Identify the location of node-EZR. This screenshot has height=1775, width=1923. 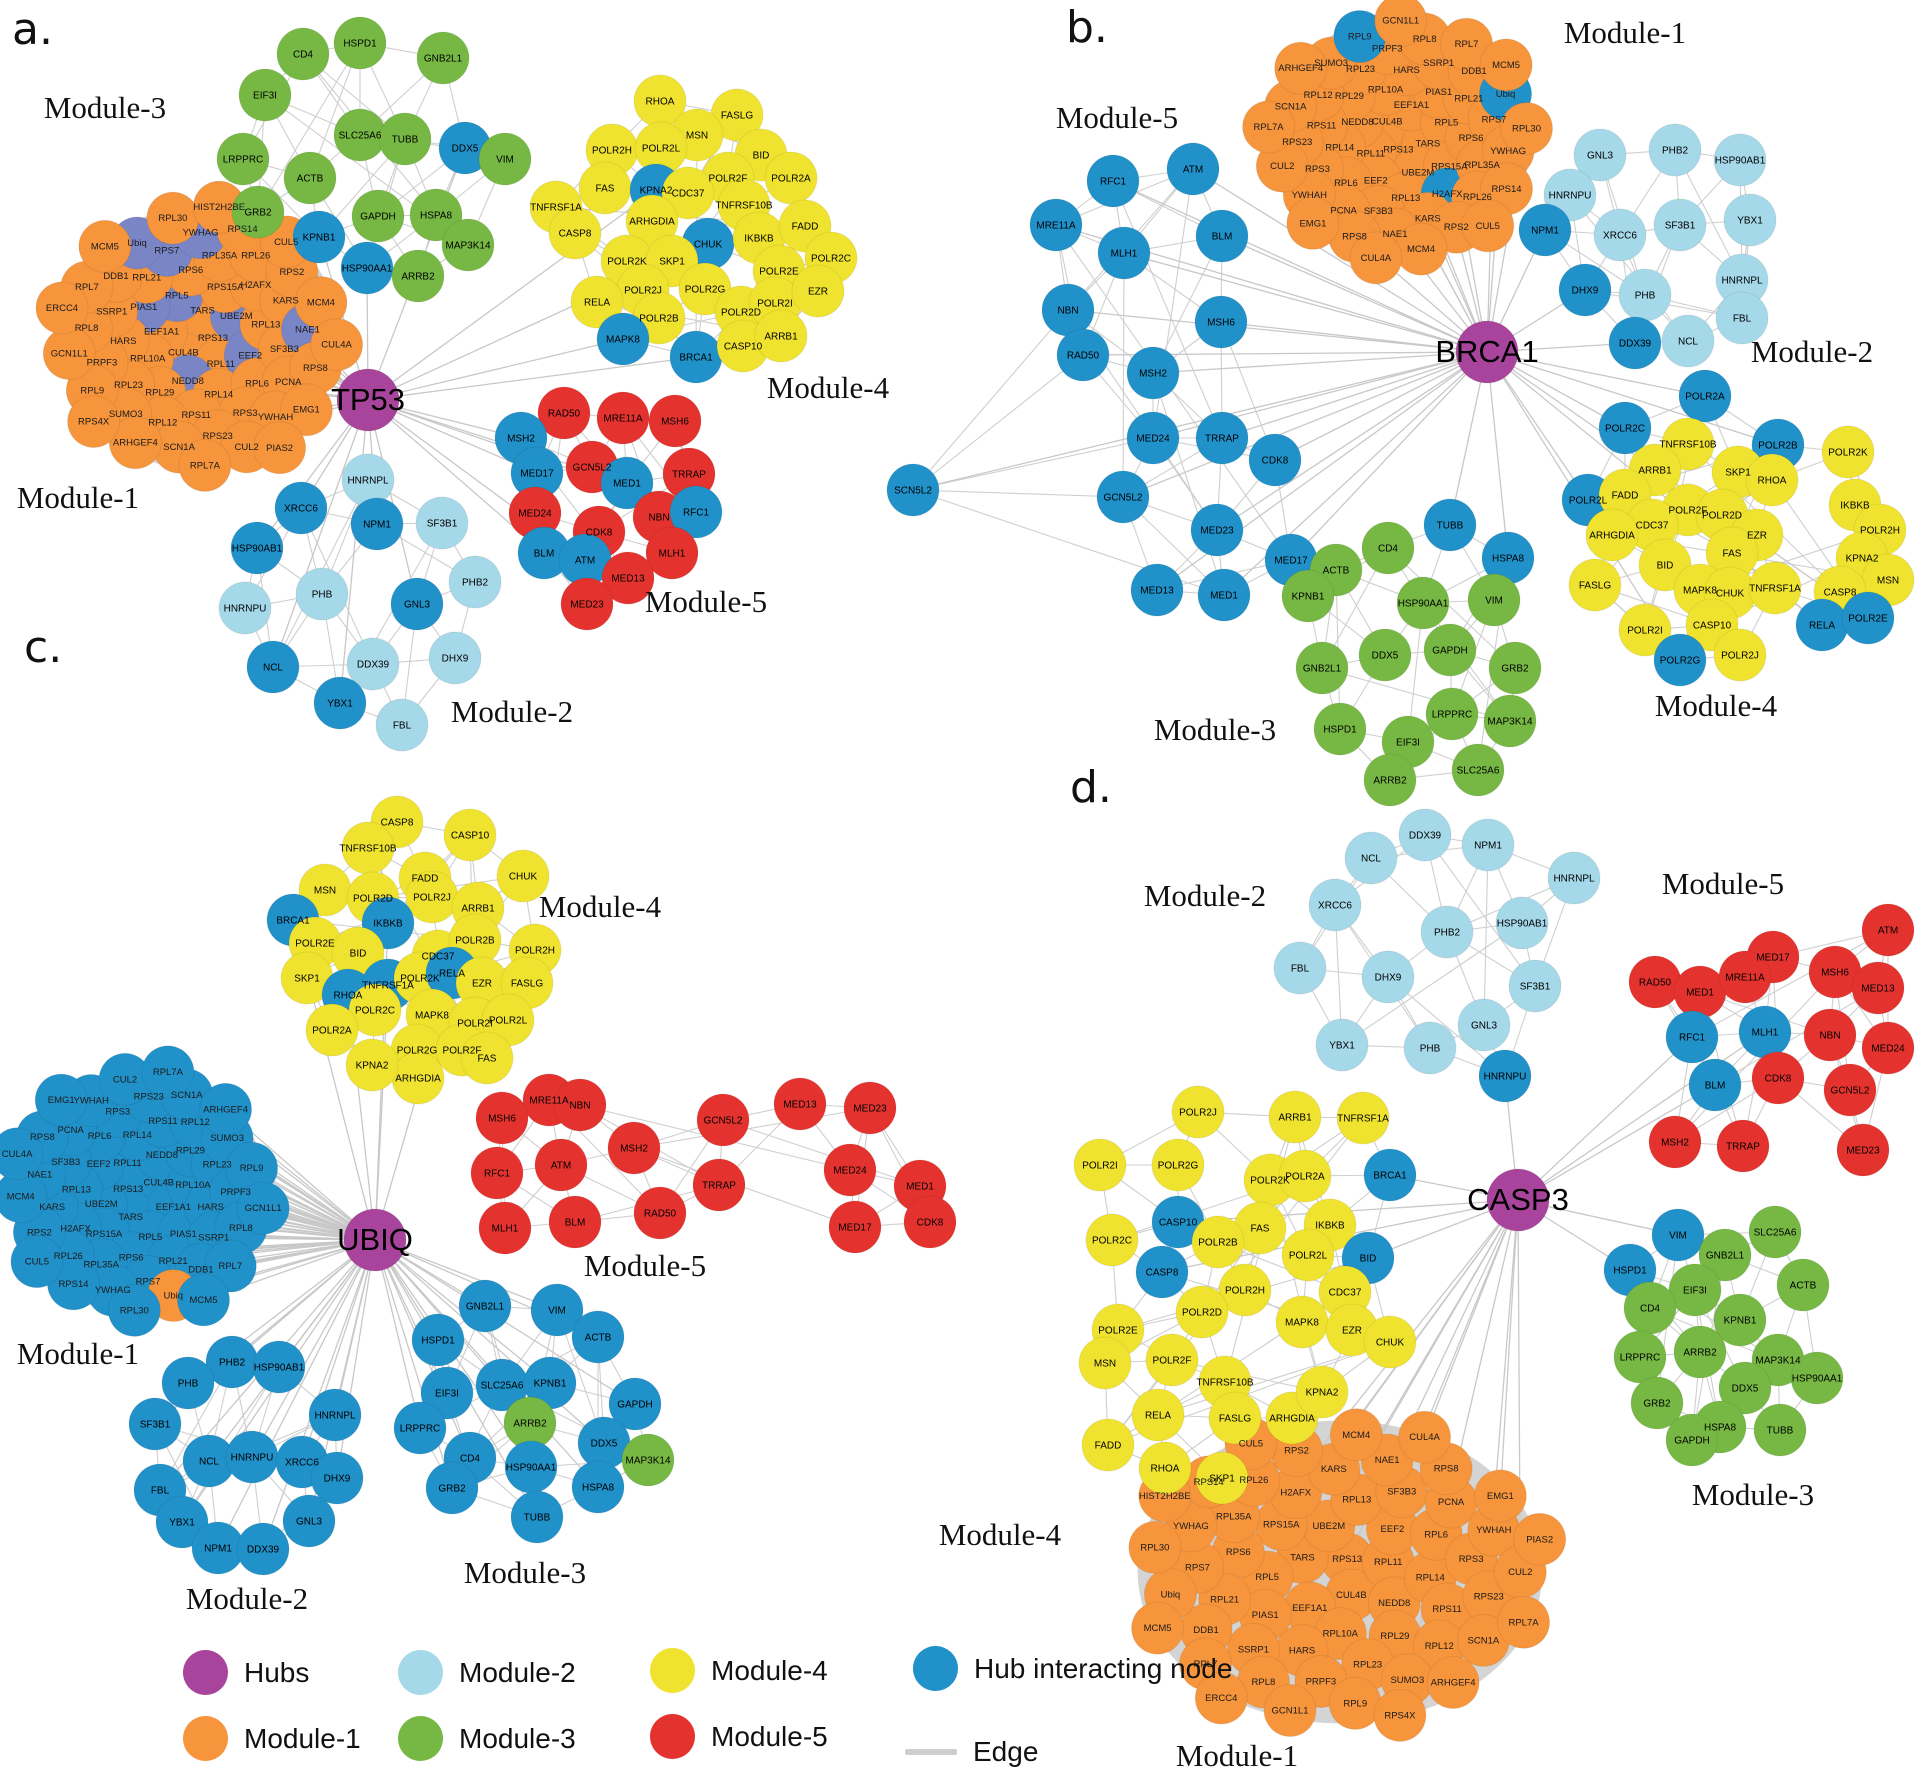
(818, 291).